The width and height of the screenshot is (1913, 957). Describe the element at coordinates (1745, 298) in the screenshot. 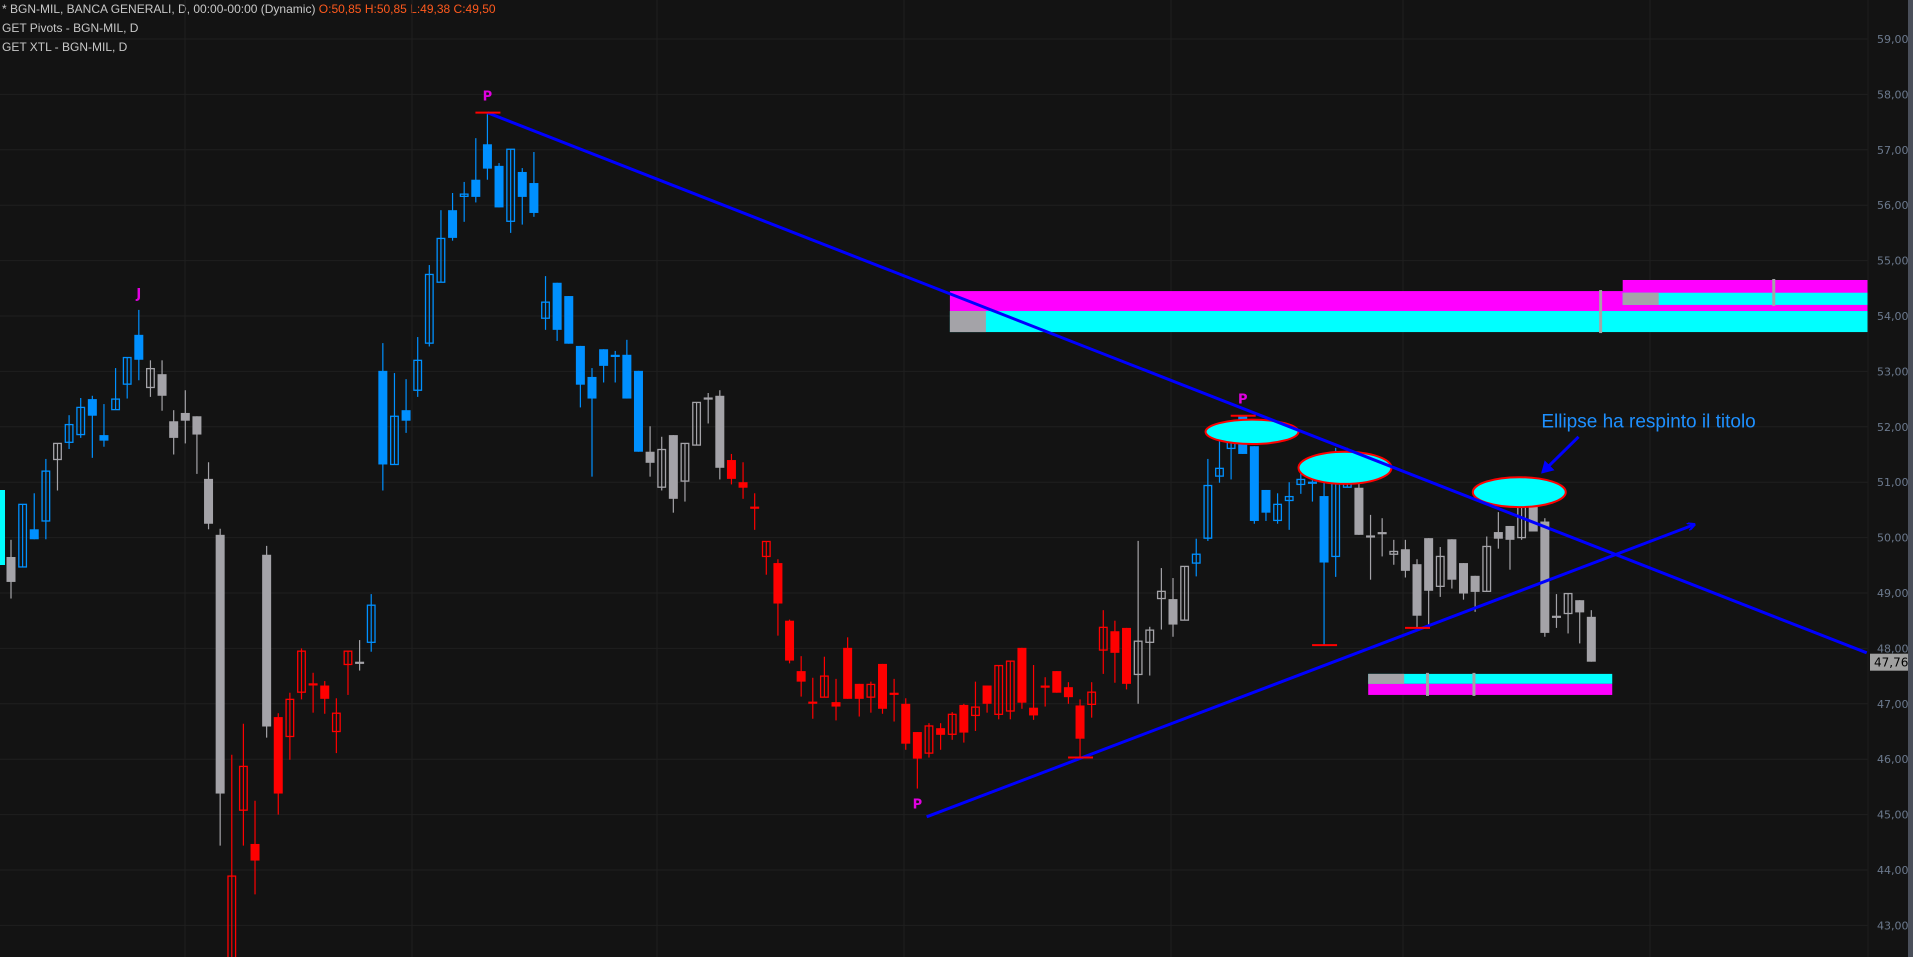

I see `zone-band-cyan` at that location.